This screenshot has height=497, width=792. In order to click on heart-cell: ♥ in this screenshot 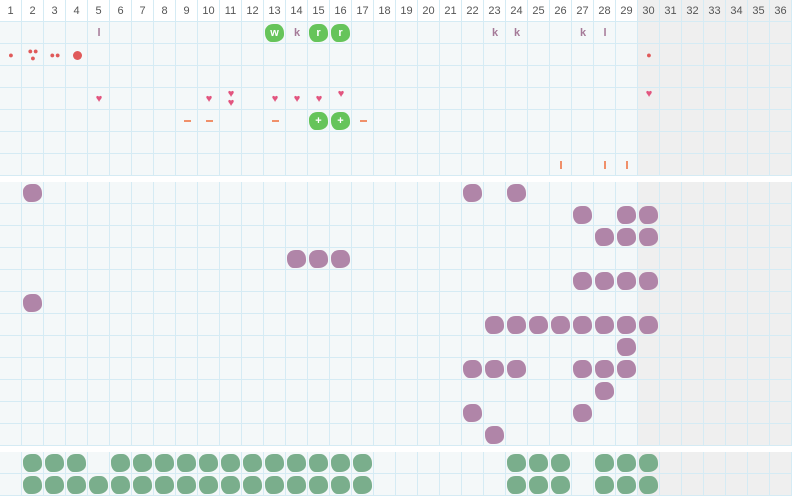, I will do `click(319, 99)`.